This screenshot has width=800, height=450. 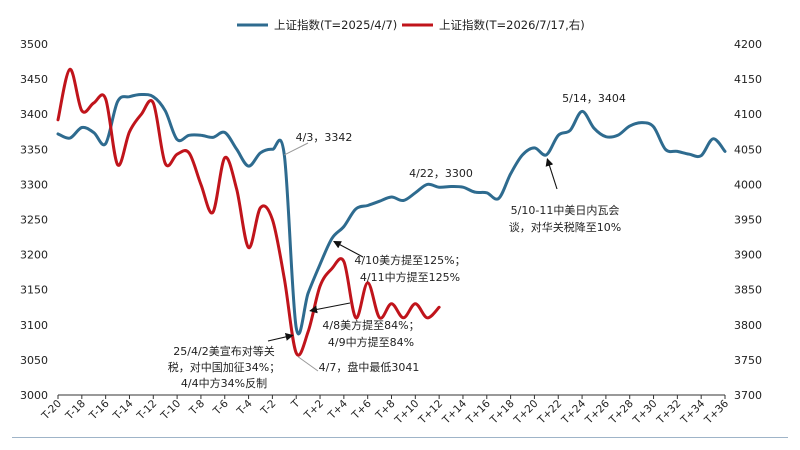 What do you see at coordinates (574, 412) in the screenshot?
I see `x-tick-label: T+24` at bounding box center [574, 412].